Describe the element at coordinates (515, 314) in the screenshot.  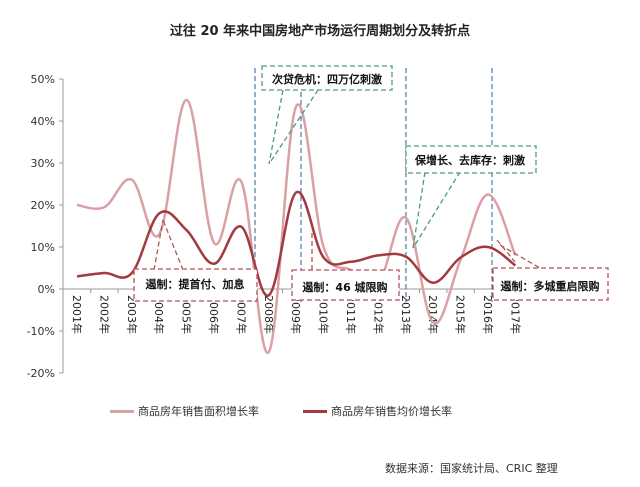
I see `x-tick-label: 2017年` at that location.